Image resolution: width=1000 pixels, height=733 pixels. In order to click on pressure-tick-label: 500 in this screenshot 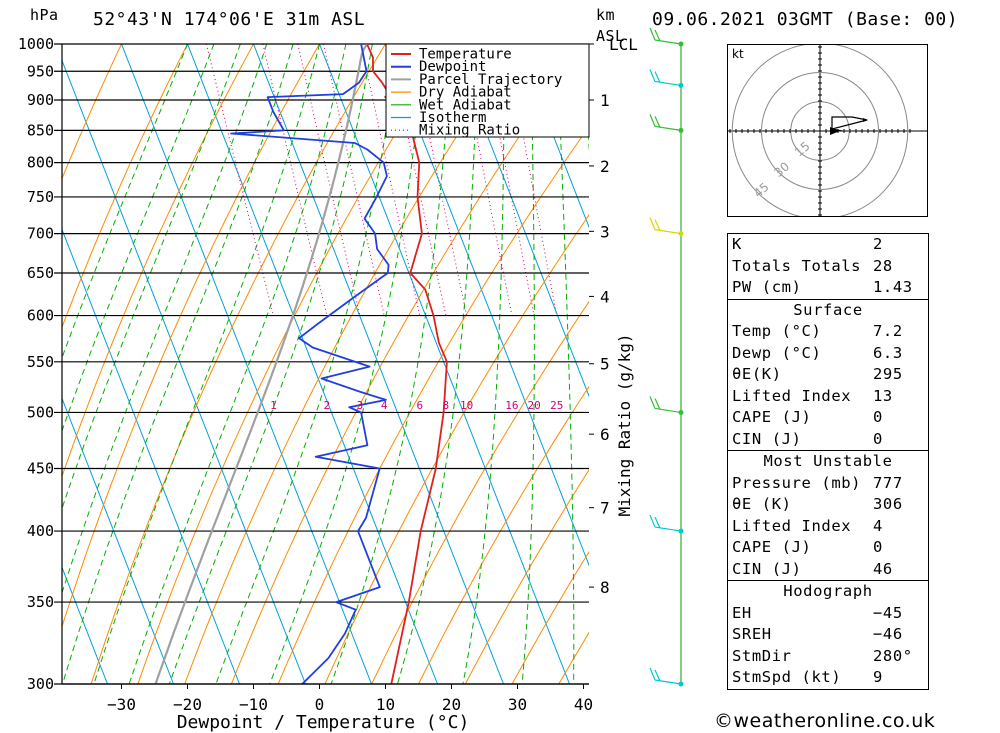, I will do `click(40, 412)`.